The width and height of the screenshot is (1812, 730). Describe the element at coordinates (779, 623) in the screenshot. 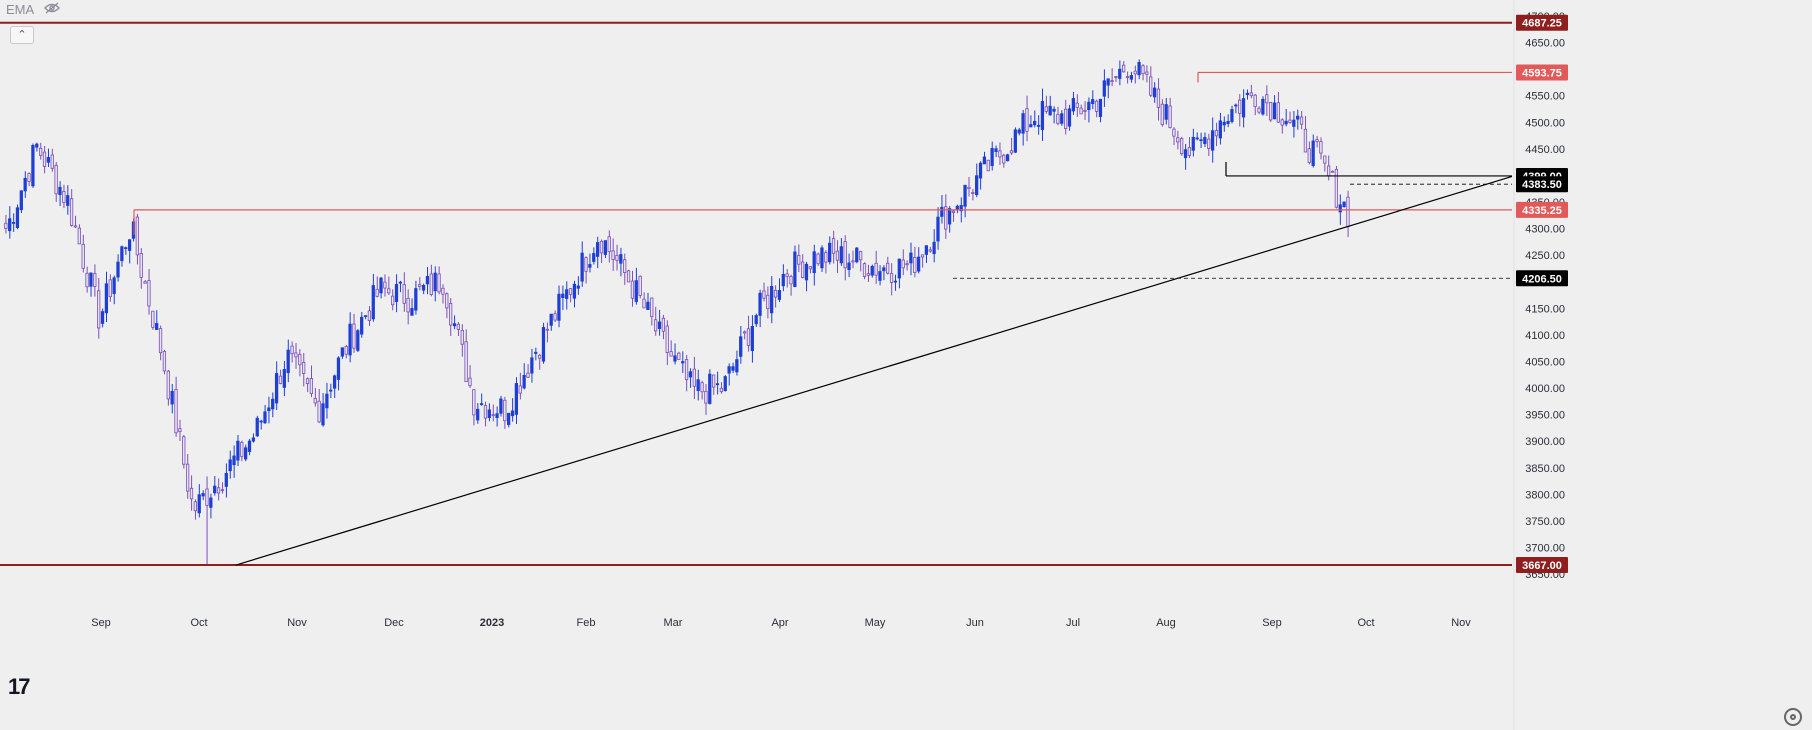

I see `x-tick-label: Apr` at that location.